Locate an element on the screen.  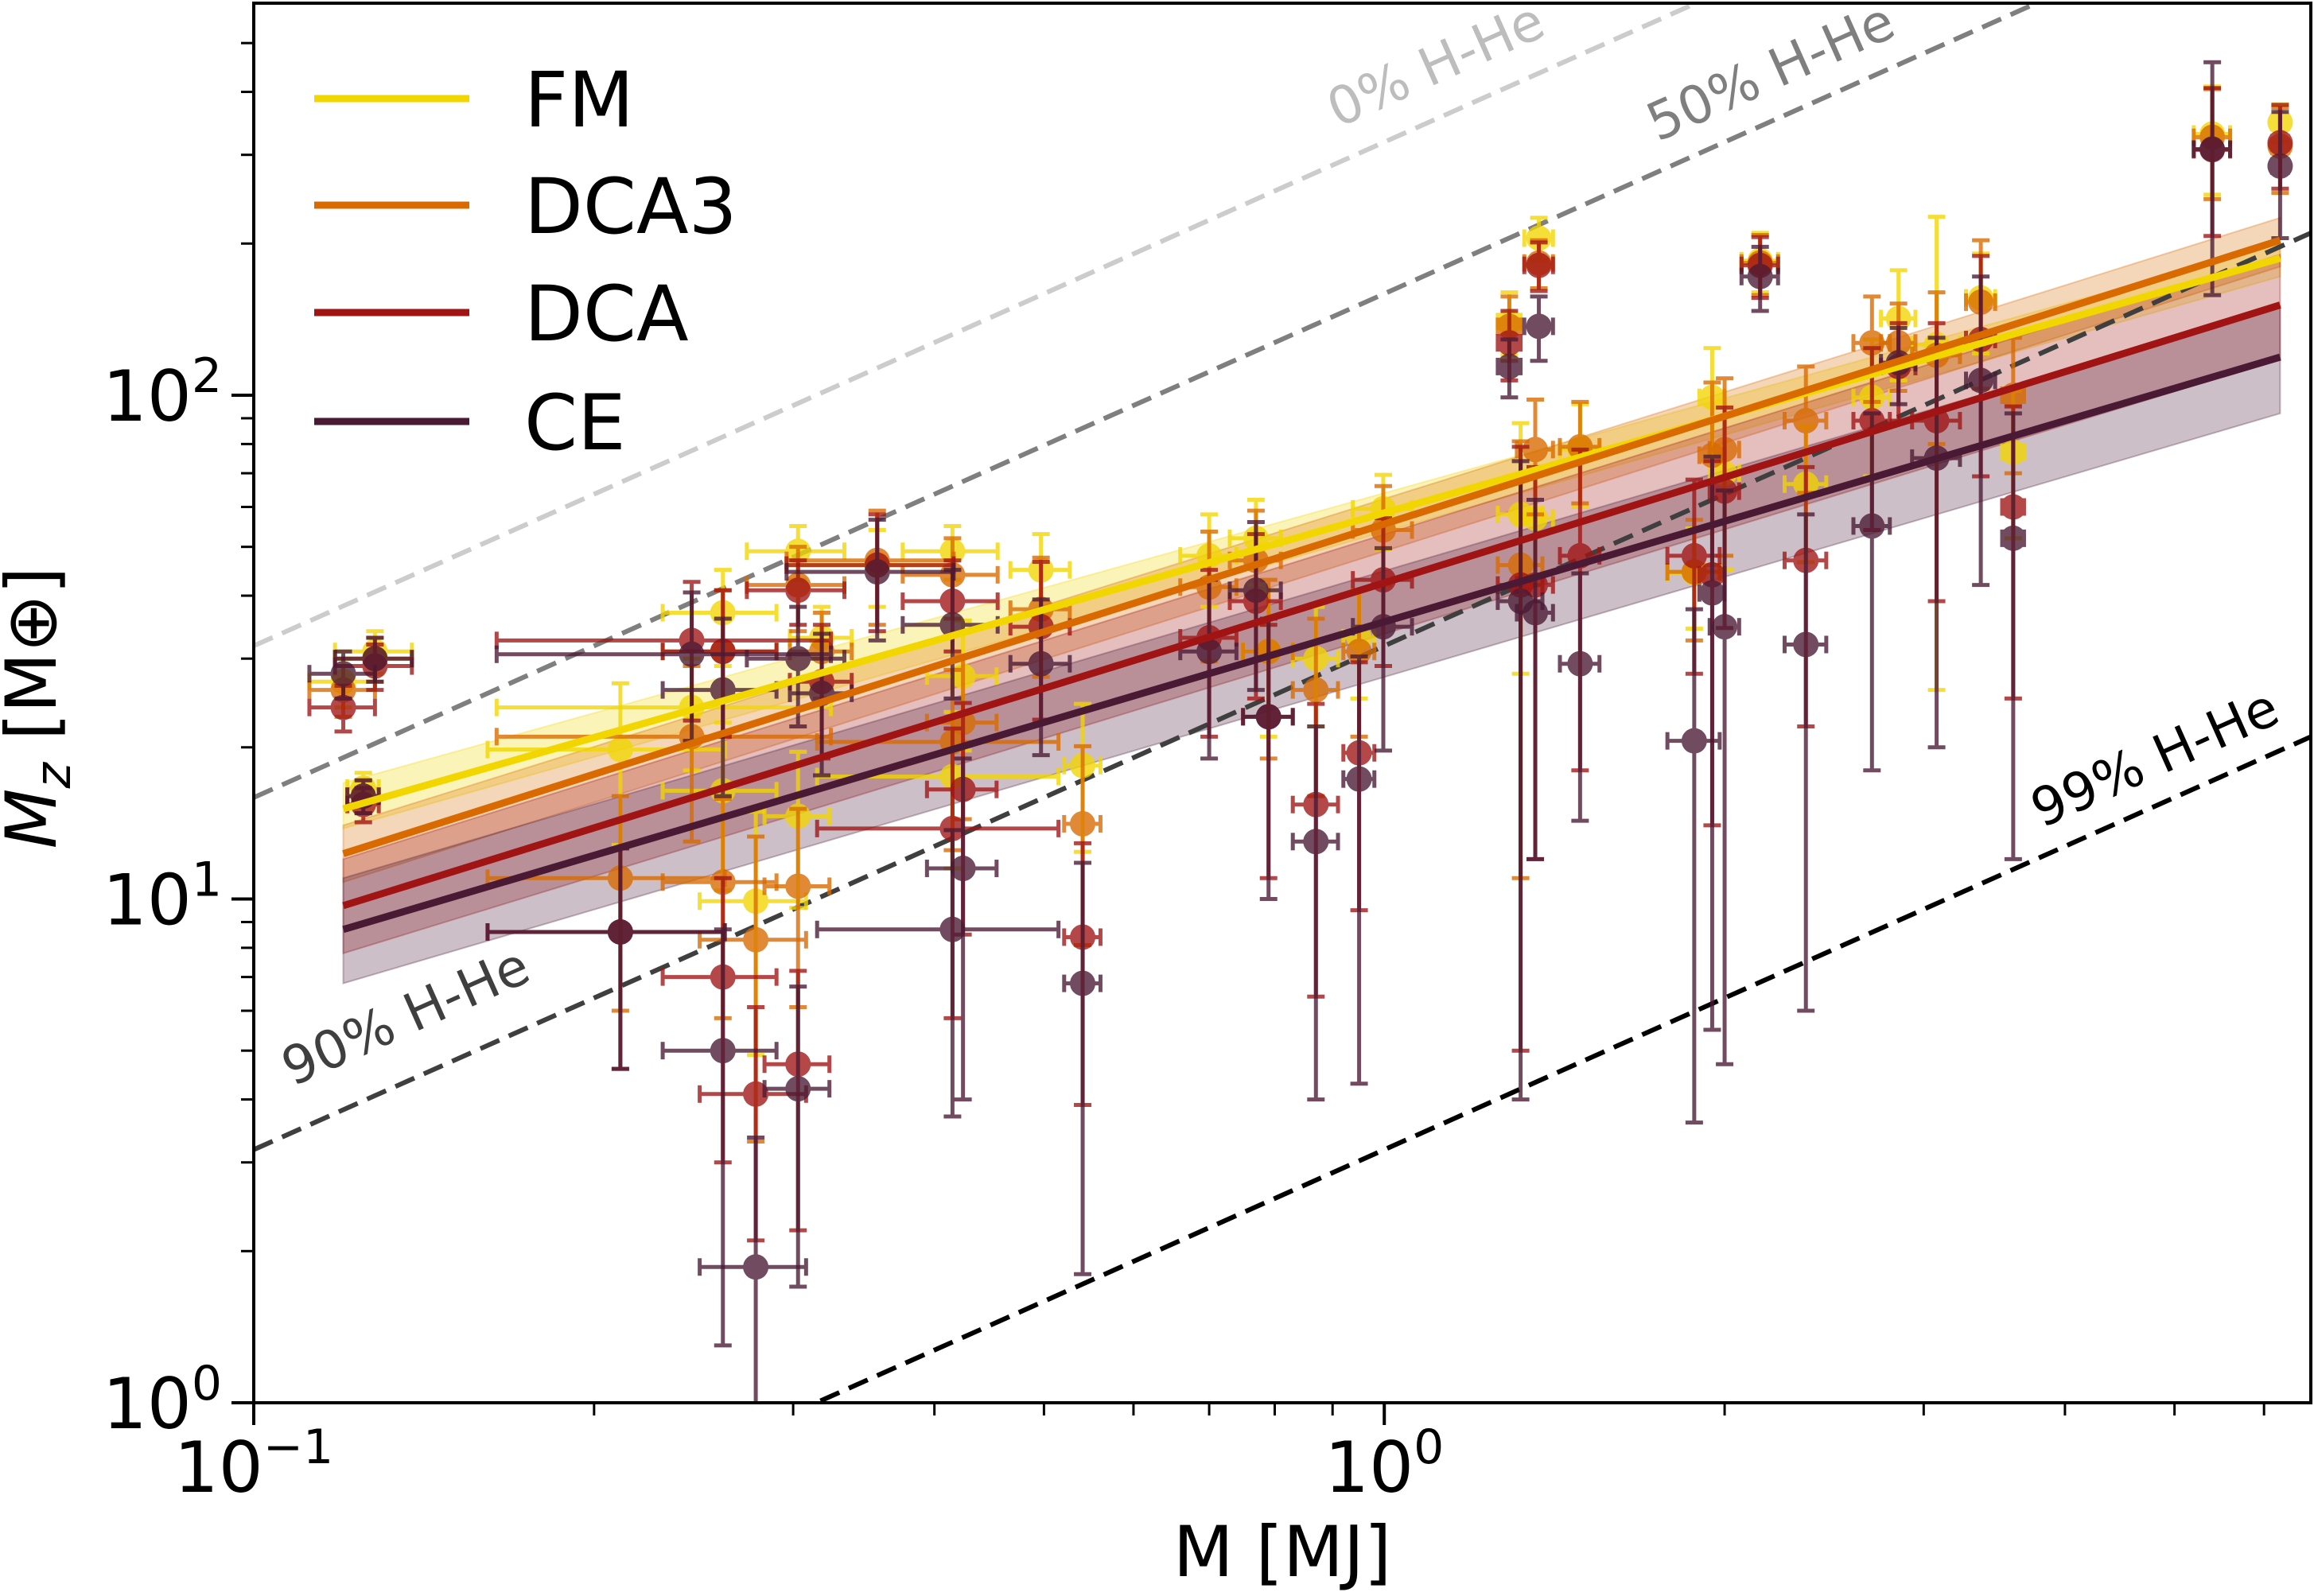
legend-item-fm: FM is located at coordinates (474, 101).